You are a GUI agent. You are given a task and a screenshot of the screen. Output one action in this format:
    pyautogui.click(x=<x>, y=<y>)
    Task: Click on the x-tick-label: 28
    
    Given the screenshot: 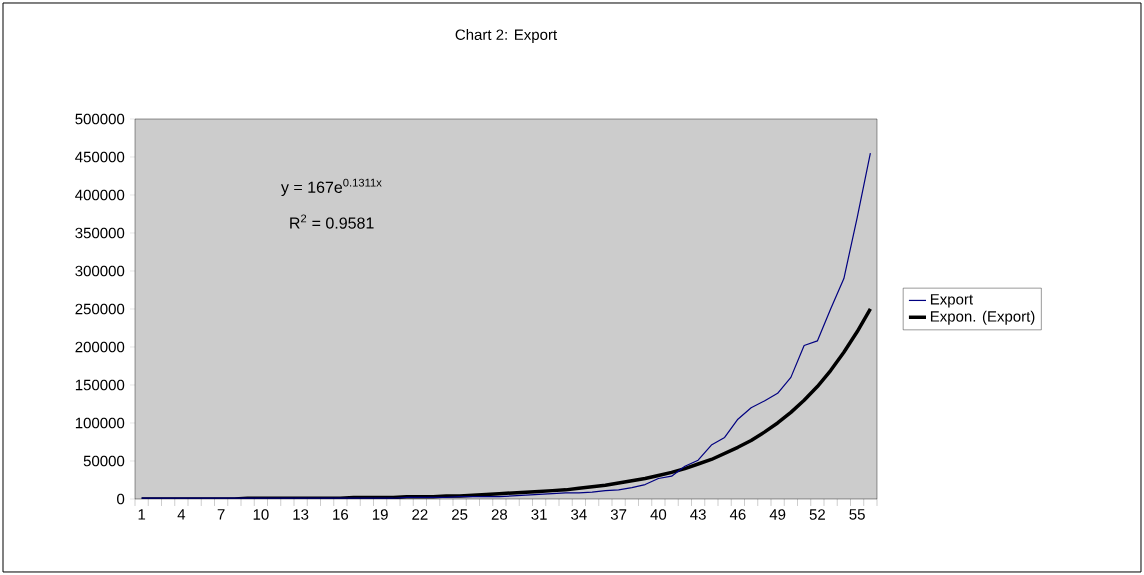 What is the action you would take?
    pyautogui.click(x=499, y=514)
    